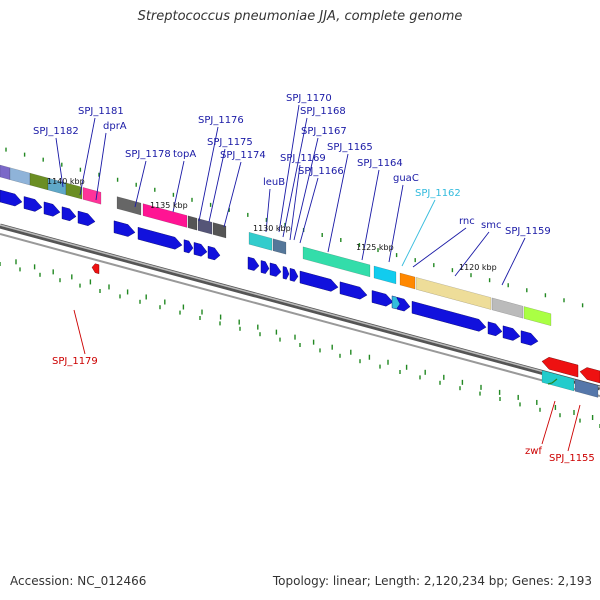 The image size is (600, 600). What do you see at coordinates (528, 231) in the screenshot?
I see `gene-label: SPJ_1159` at bounding box center [528, 231].